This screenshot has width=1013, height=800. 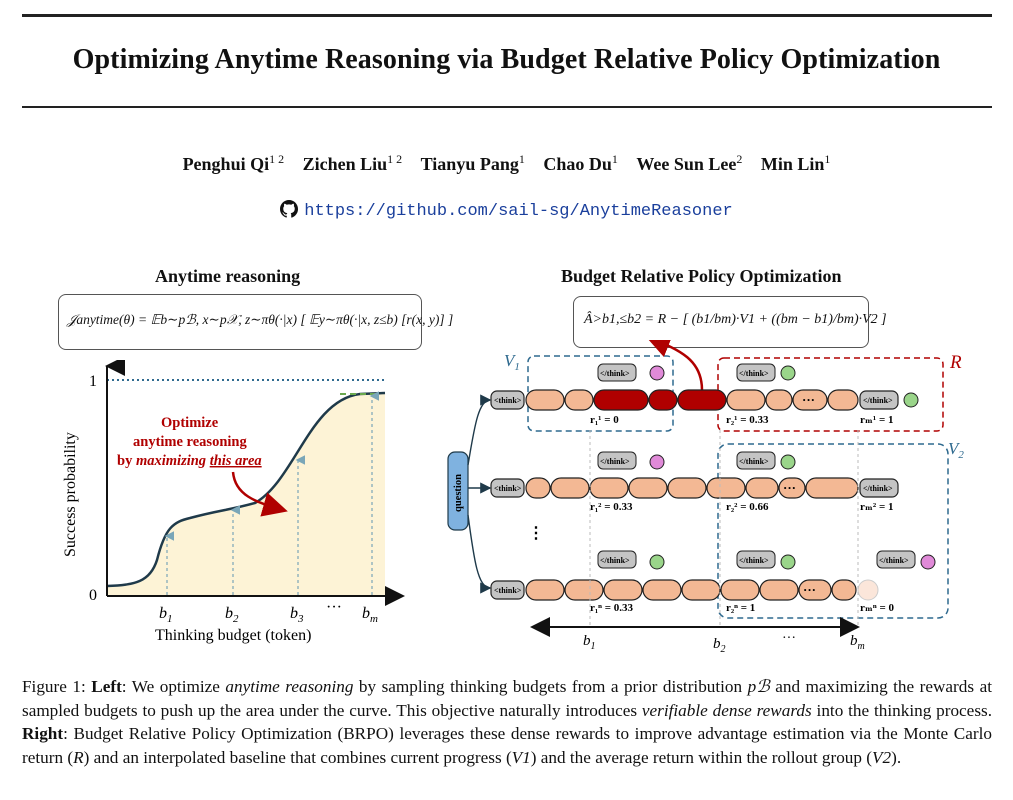 What do you see at coordinates (166, 615) in the screenshot?
I see `x-tick-b1: b1` at bounding box center [166, 615].